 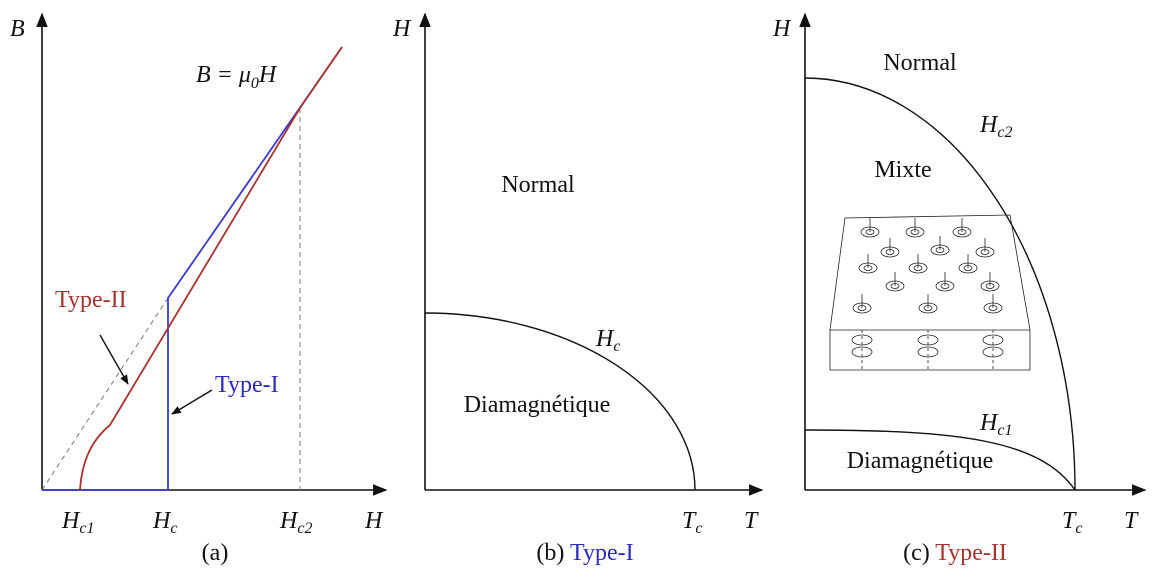 I want to click on hc-curve, so click(x=560, y=401).